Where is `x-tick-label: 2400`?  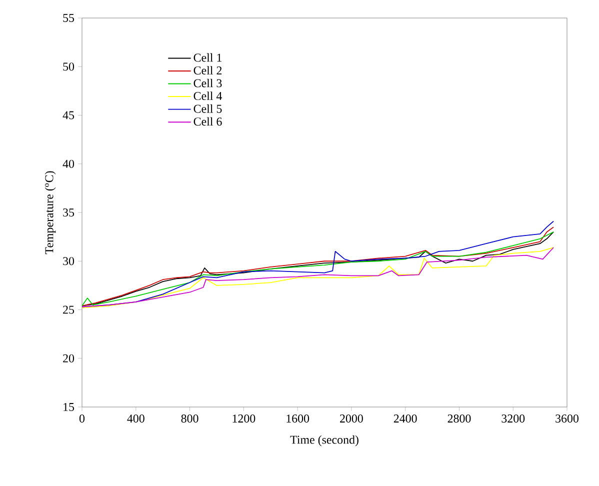
x-tick-label: 2400 is located at coordinates (405, 418).